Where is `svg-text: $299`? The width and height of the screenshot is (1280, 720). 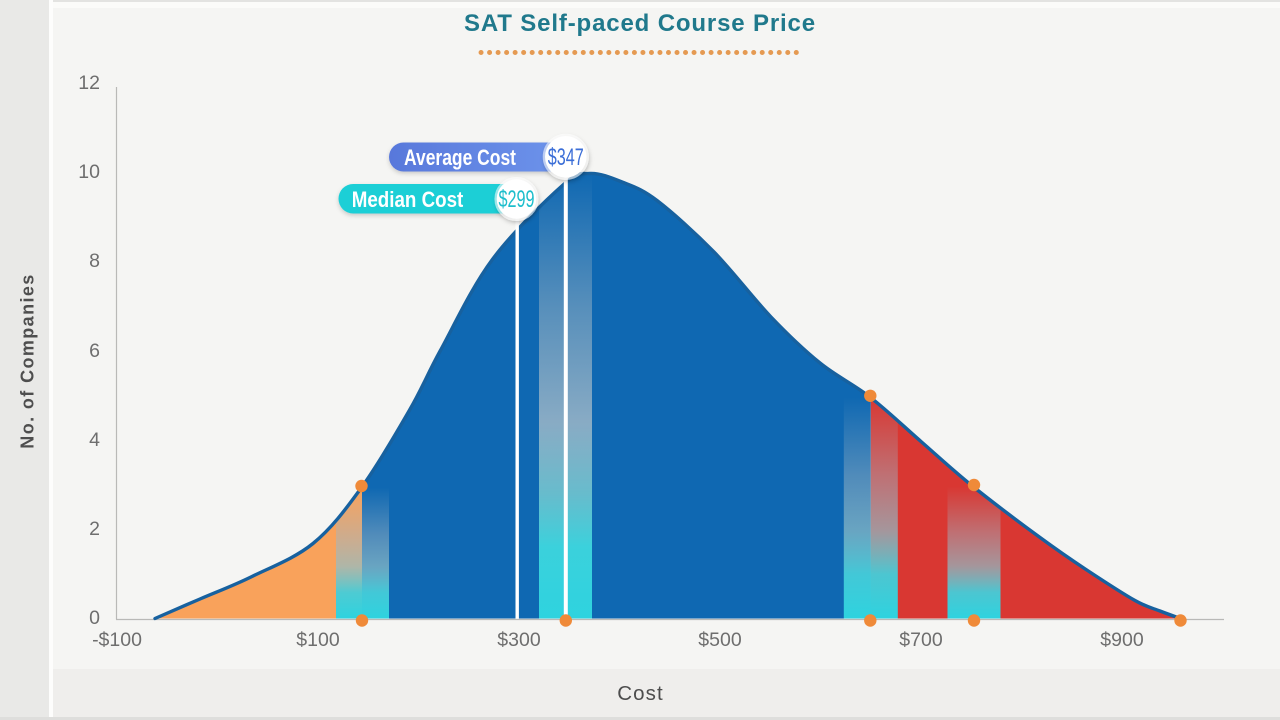
svg-text: $299 is located at coordinates (517, 199).